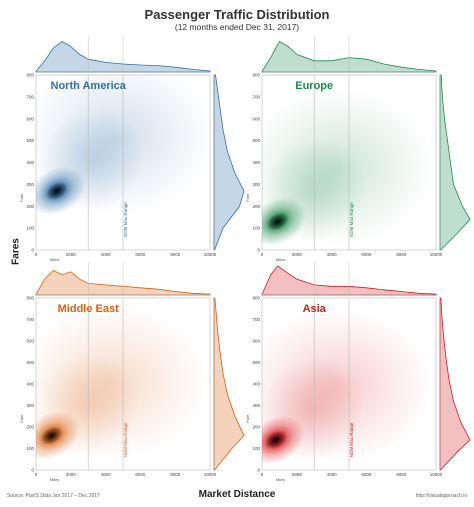 This screenshot has height=507, width=474. Describe the element at coordinates (314, 86) in the screenshot. I see `panel-title: Europe` at that location.